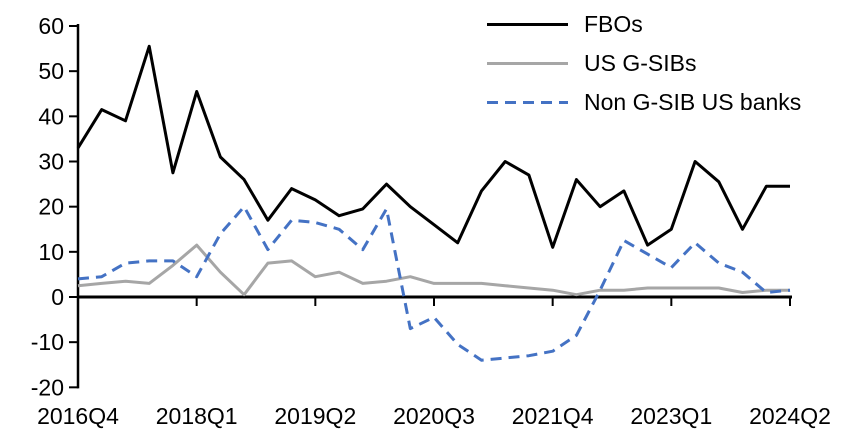 The height and width of the screenshot is (442, 852). Describe the element at coordinates (640, 63) in the screenshot. I see `legend-label-us-gsibs: US G-SIBs` at that location.